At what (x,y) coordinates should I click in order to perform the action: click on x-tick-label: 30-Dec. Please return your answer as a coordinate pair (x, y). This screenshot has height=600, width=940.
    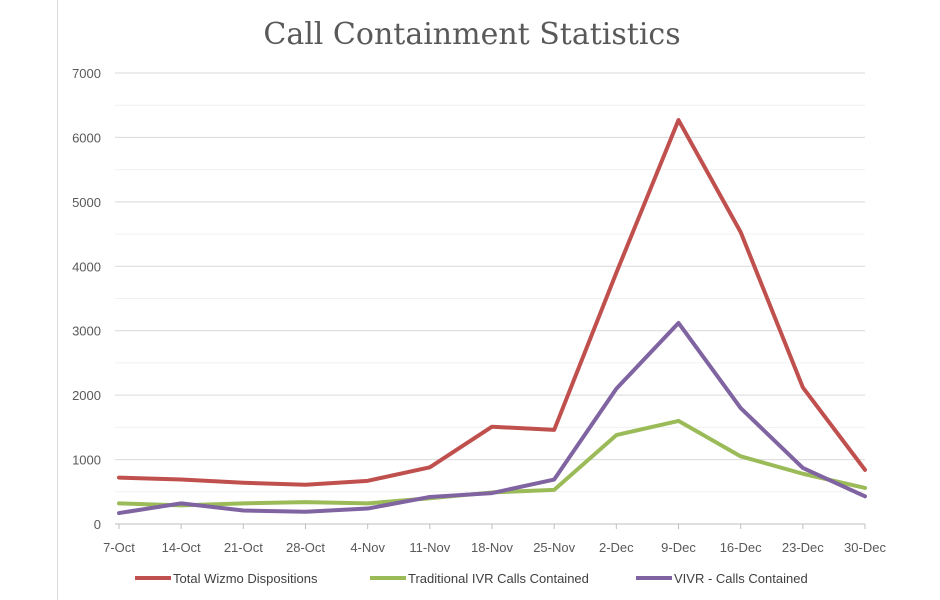
    Looking at the image, I should click on (865, 547).